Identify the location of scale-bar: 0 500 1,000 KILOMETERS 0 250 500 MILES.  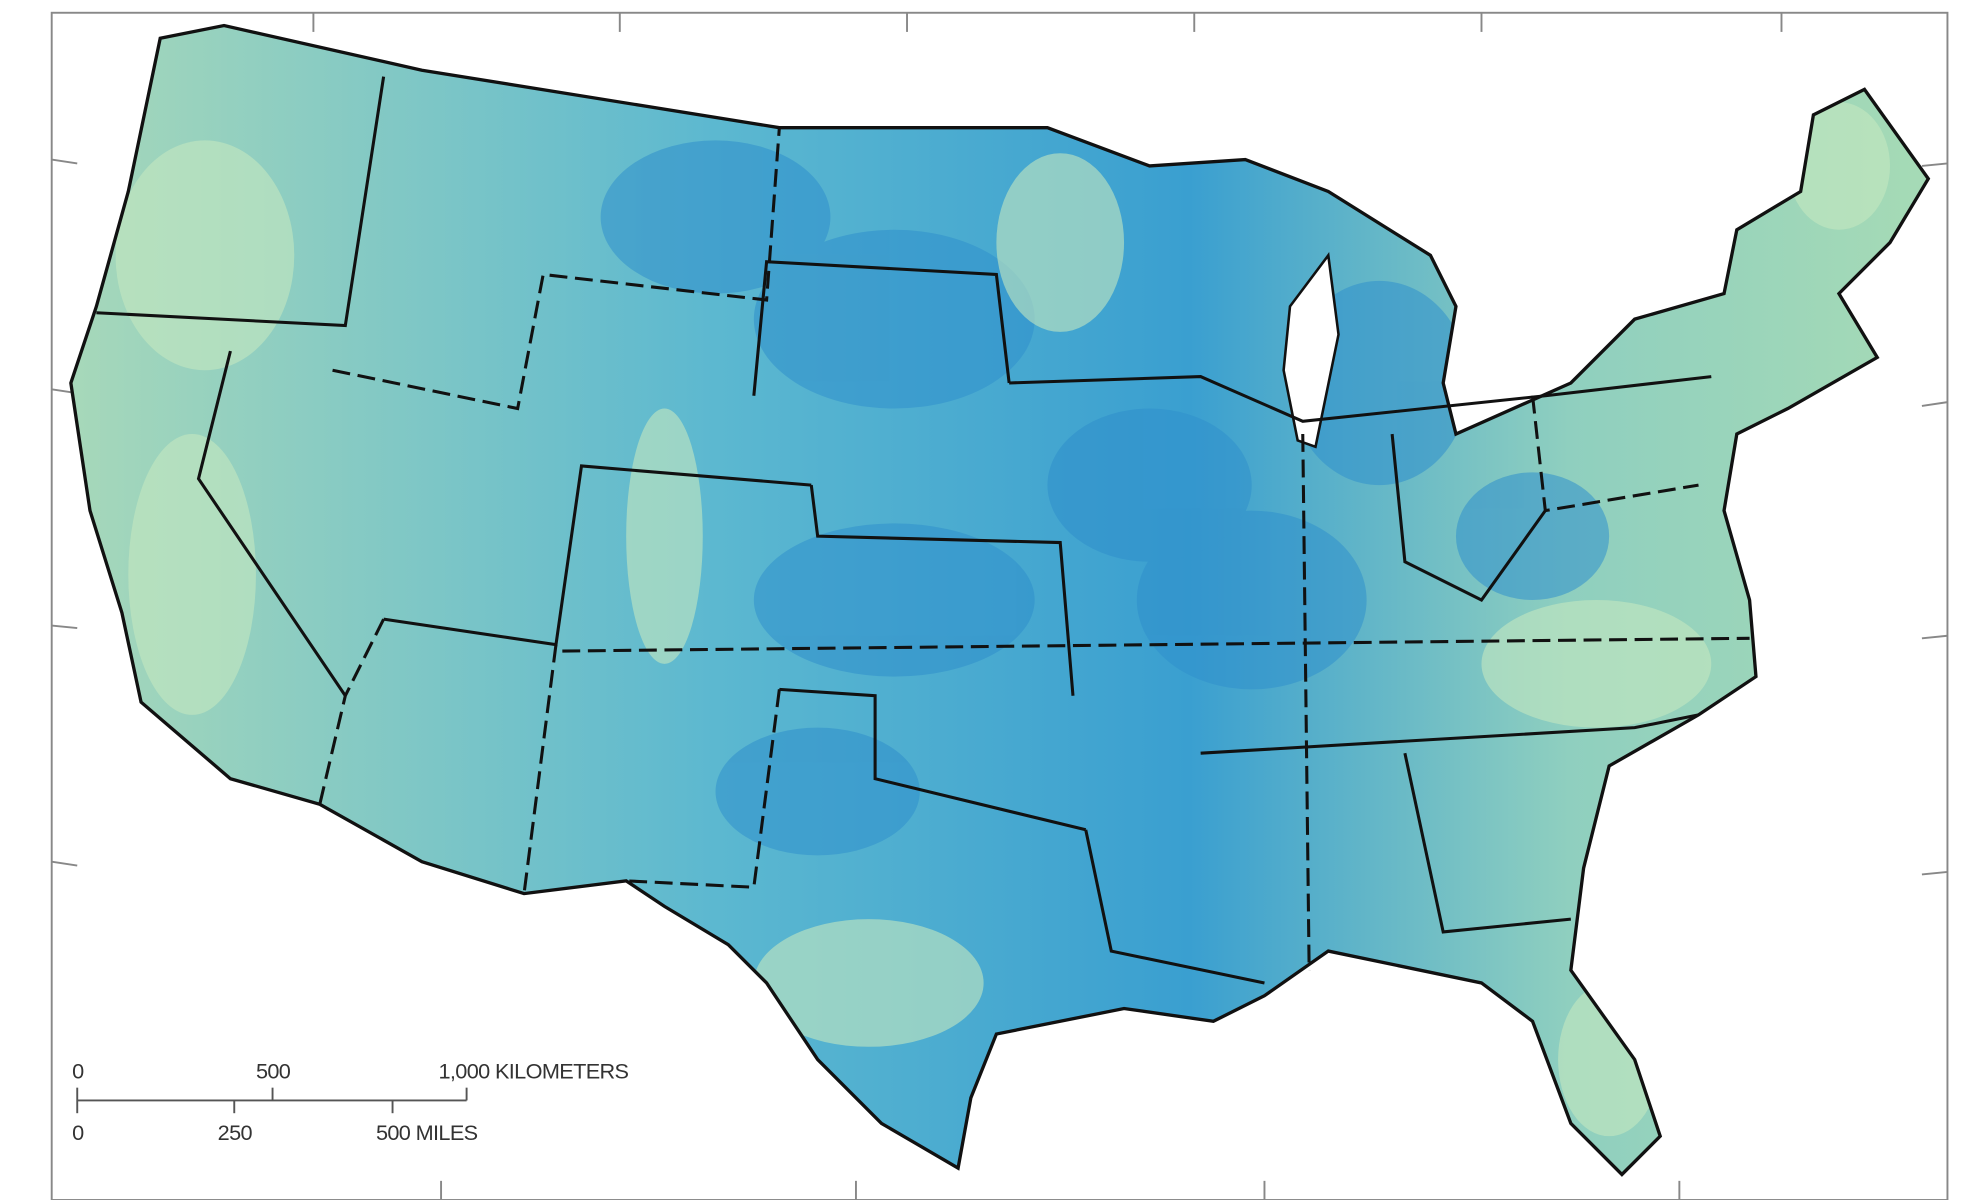
(350, 1102).